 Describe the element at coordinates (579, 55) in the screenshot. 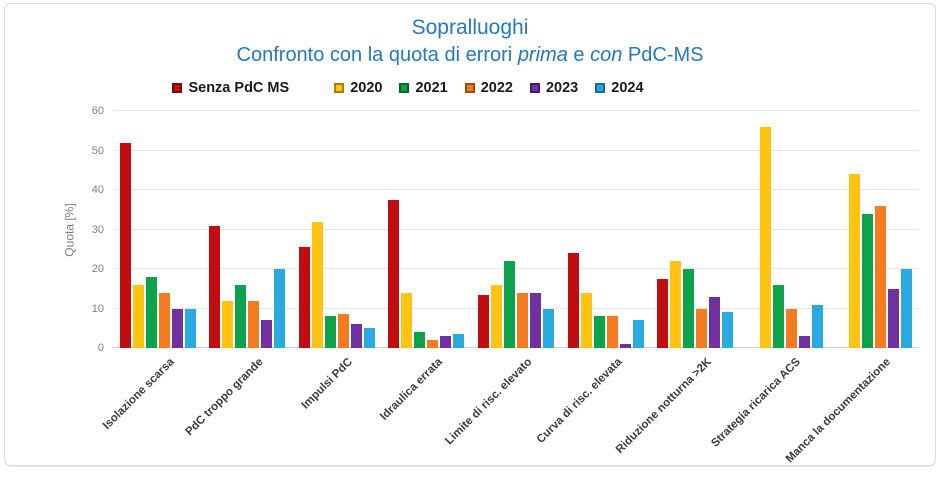

I see `subtitle-segment: e` at that location.